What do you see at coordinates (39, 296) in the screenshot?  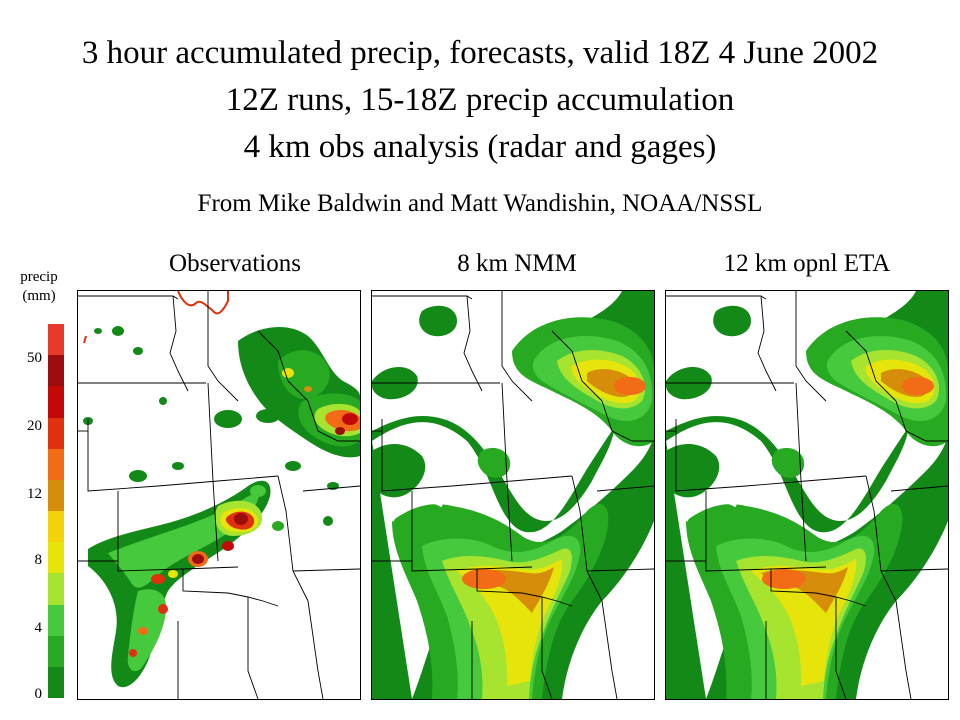 I see `legend-title-units: (mm)` at bounding box center [39, 296].